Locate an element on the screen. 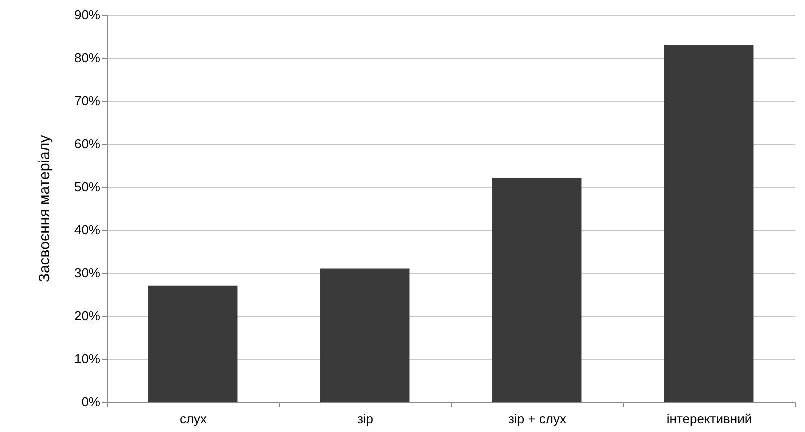 Image resolution: width=805 pixels, height=432 pixels. y-tick-label: 60% is located at coordinates (87, 144).